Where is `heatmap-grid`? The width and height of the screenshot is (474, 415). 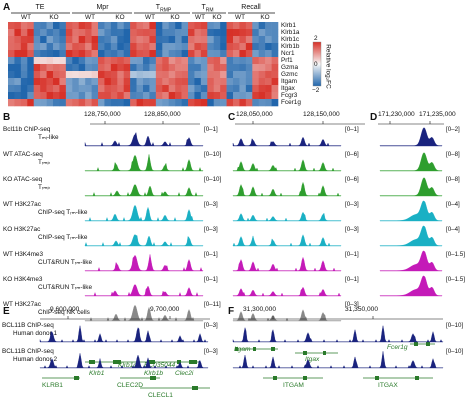 heatmap-grid is located at coordinates (143, 64).